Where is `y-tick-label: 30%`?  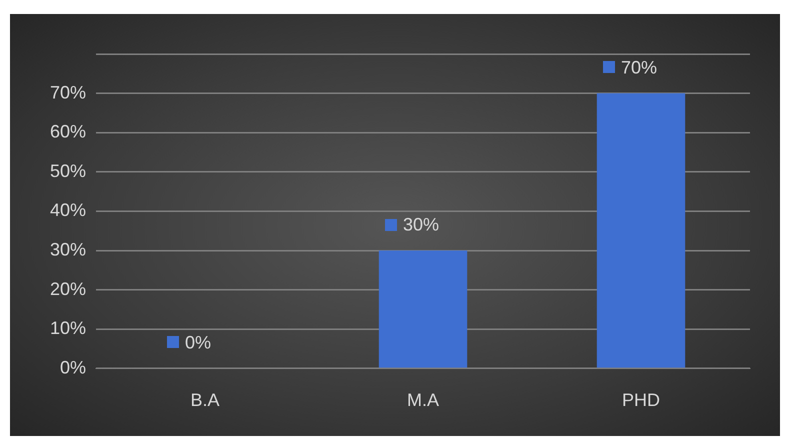
y-tick-label: 30% is located at coordinates (68, 249).